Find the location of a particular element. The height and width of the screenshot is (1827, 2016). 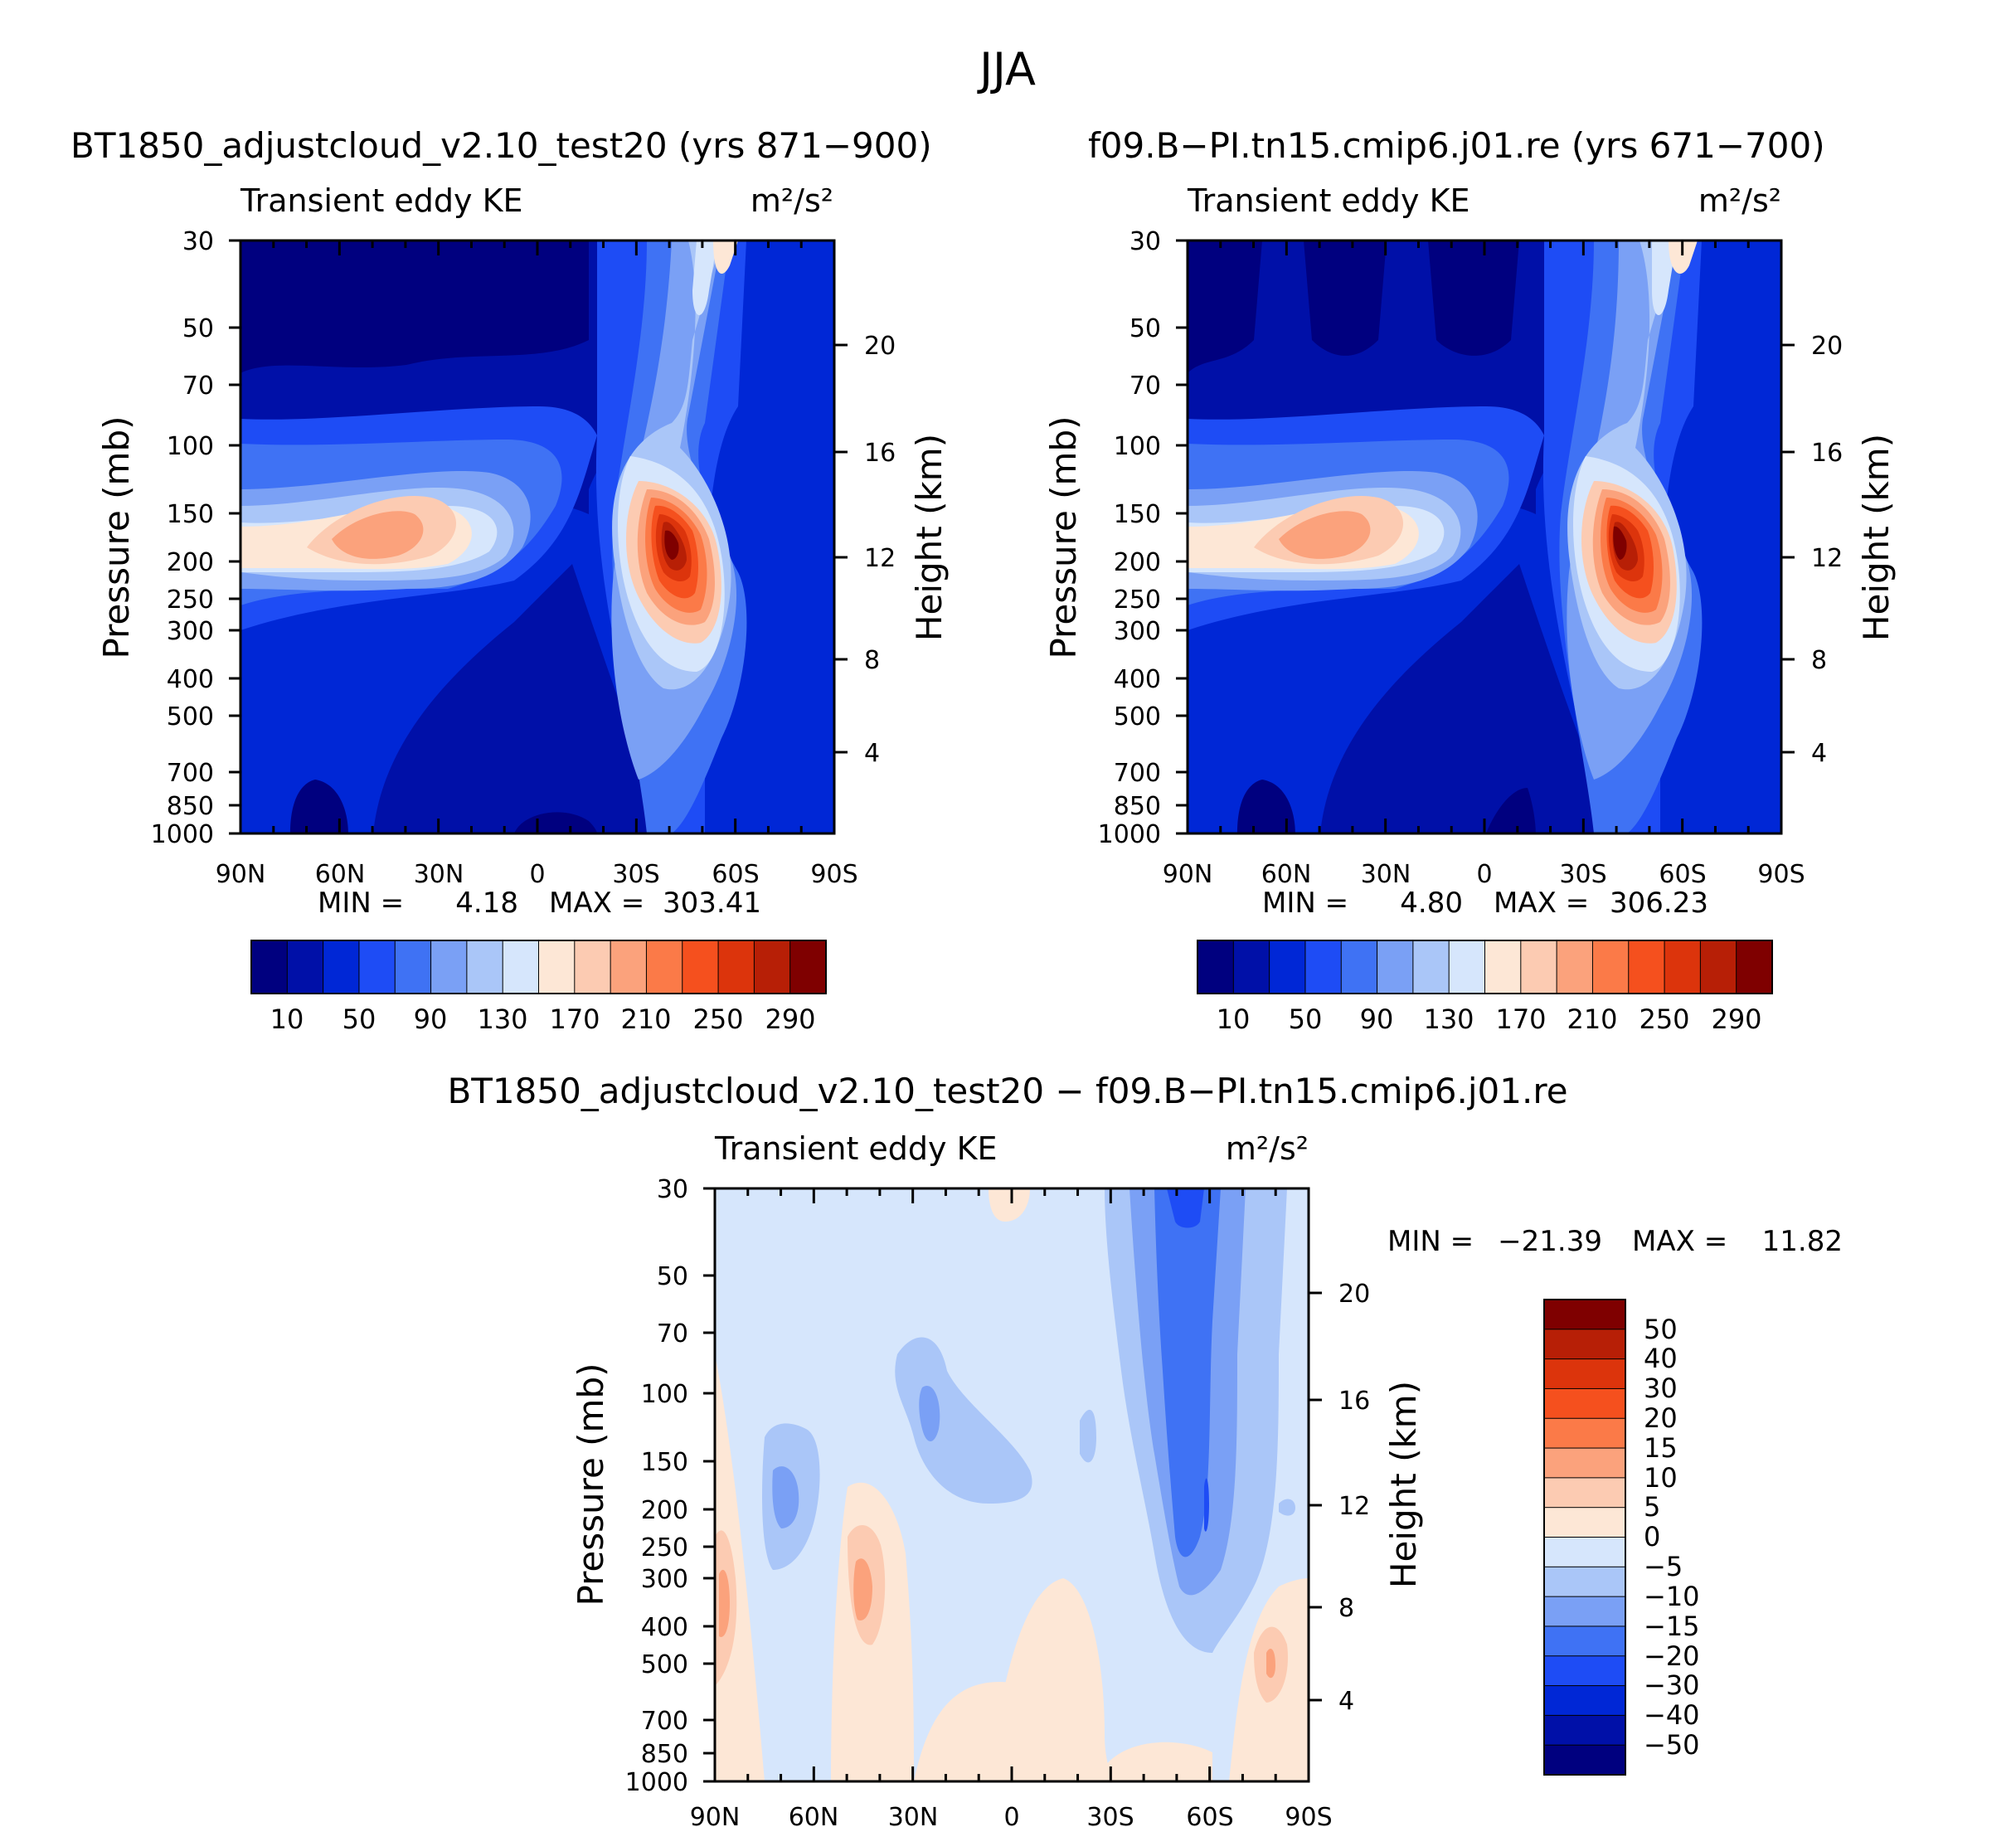

y2-tick-label: 16 is located at coordinates (880, 453).